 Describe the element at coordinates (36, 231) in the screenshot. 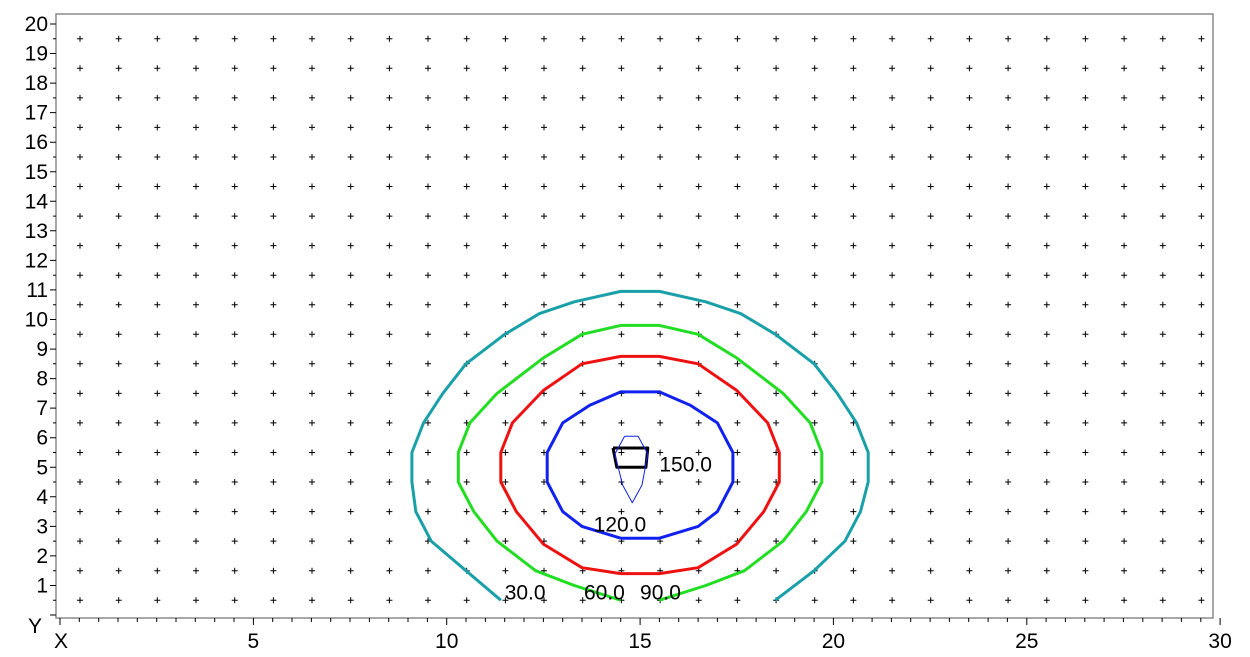

I see `y-tick-label-13: 13` at that location.